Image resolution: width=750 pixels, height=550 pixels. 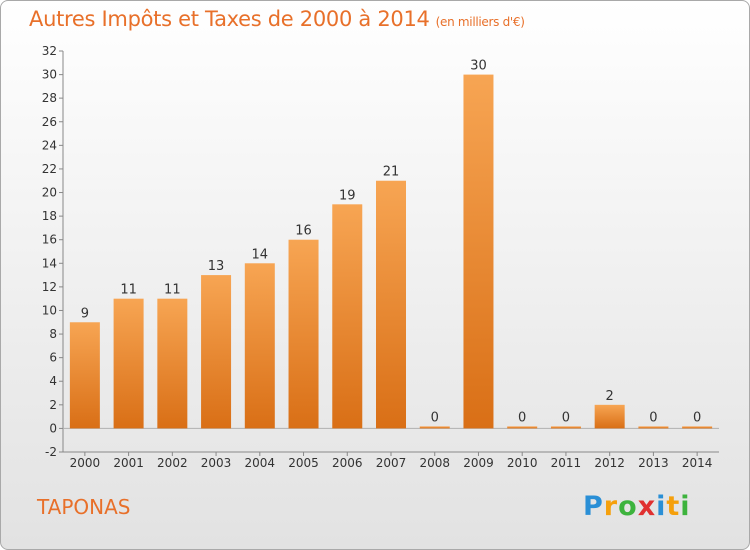 What do you see at coordinates (172, 290) in the screenshot?
I see `value-label-2002: 11` at bounding box center [172, 290].